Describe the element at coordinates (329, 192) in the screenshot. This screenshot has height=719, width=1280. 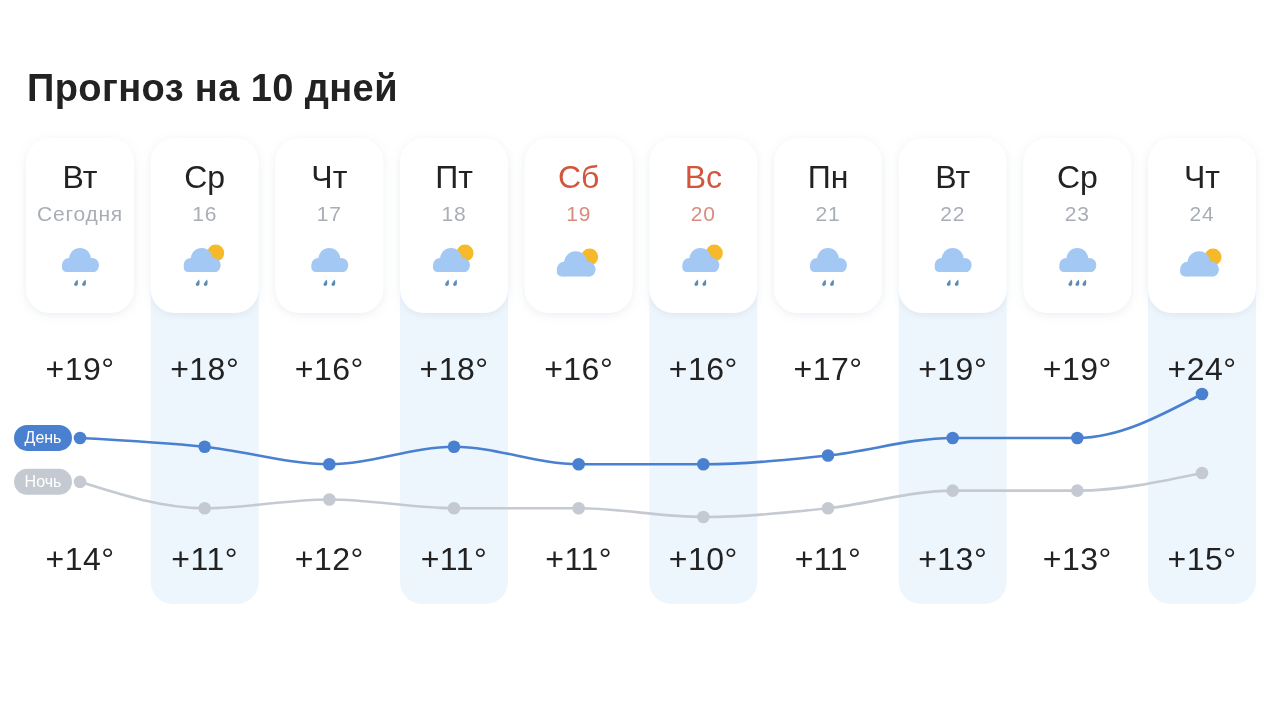
I see `x-tick-label: Чт 17` at that location.